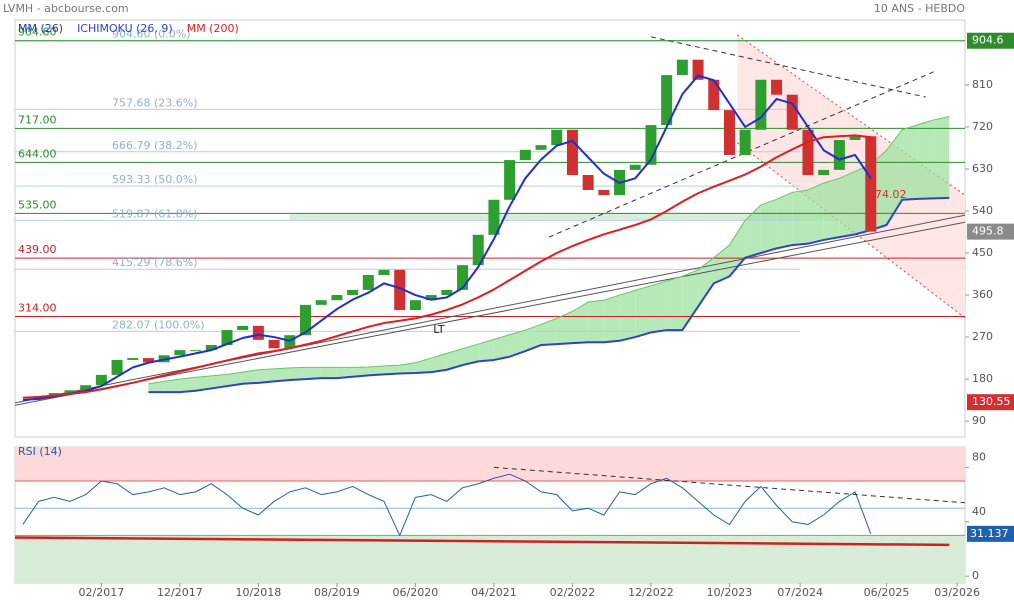 The width and height of the screenshot is (1014, 603). Describe the element at coordinates (982, 210) in the screenshot. I see `y-tick-label: 540` at that location.